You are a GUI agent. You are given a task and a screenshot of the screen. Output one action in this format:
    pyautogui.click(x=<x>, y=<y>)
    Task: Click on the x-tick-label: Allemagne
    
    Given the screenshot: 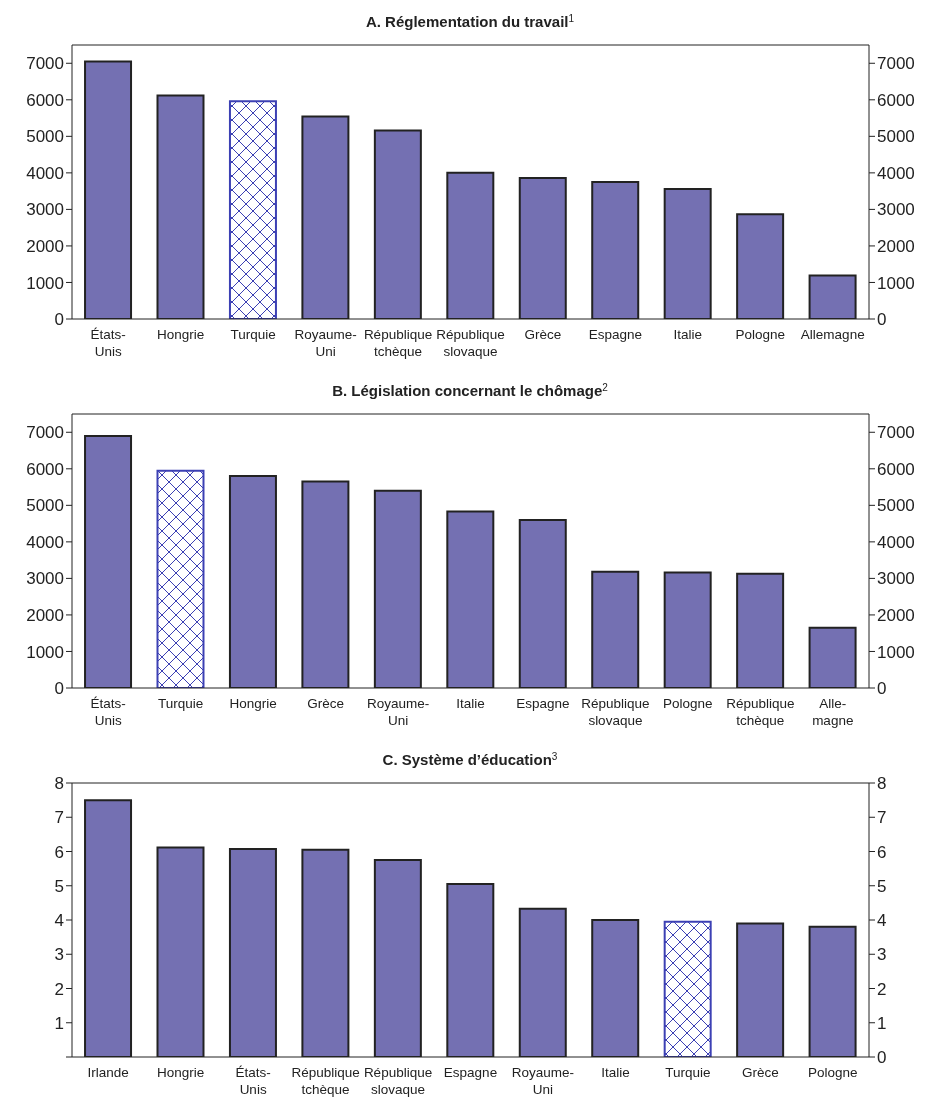 What is the action you would take?
    pyautogui.click(x=832, y=334)
    